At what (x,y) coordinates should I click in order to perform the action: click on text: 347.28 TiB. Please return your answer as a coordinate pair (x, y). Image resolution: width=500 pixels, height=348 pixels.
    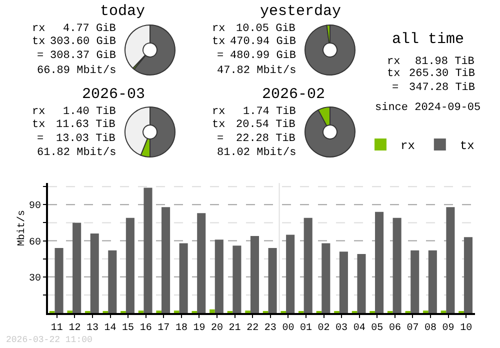
    Looking at the image, I should click on (442, 88).